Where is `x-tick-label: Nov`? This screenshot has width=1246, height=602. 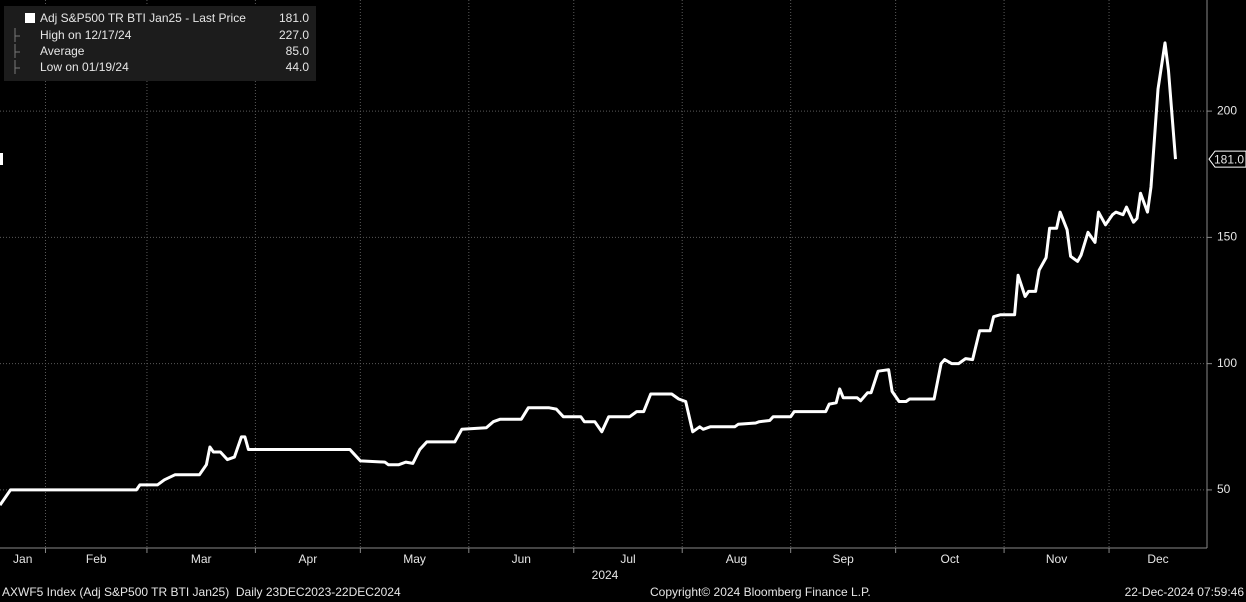 x-tick-label: Nov is located at coordinates (1056, 559).